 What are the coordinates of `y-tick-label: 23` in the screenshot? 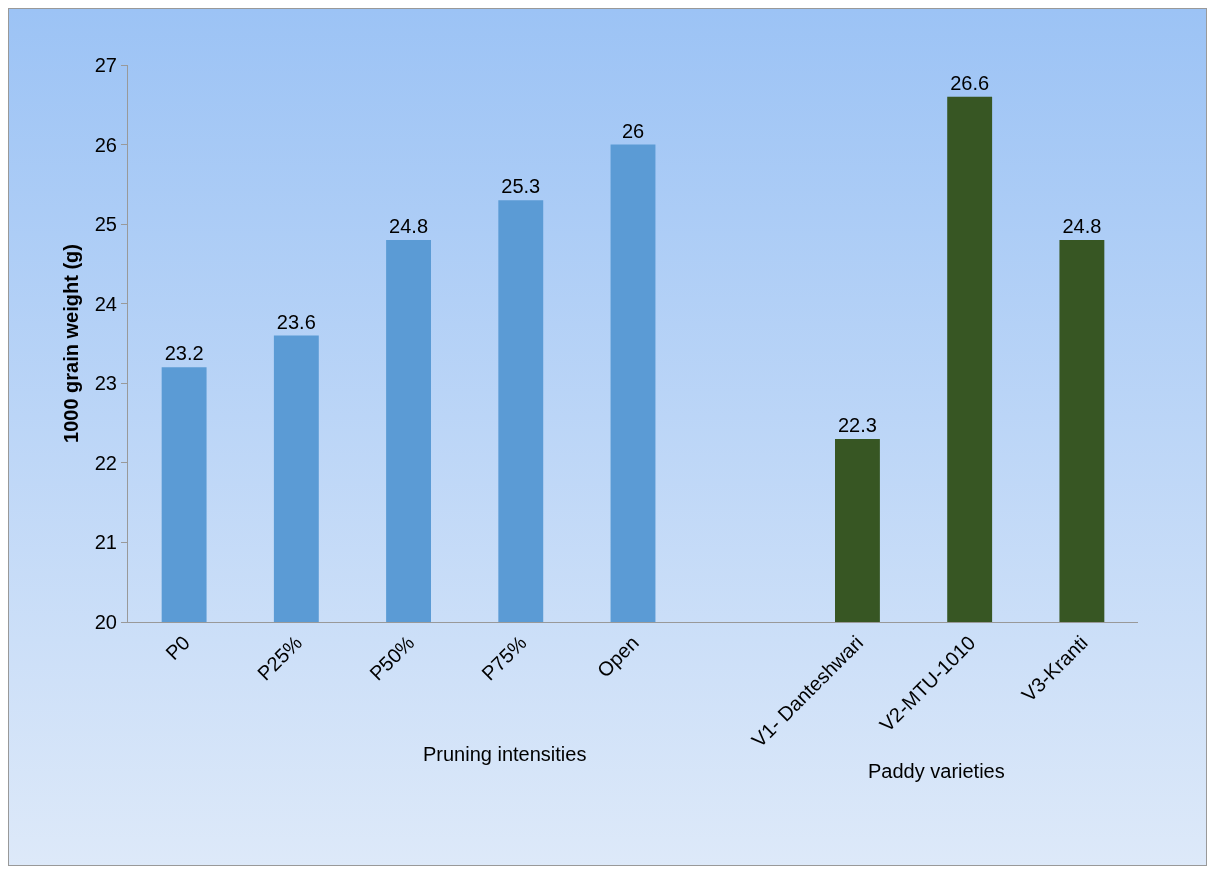 It's located at (105, 383).